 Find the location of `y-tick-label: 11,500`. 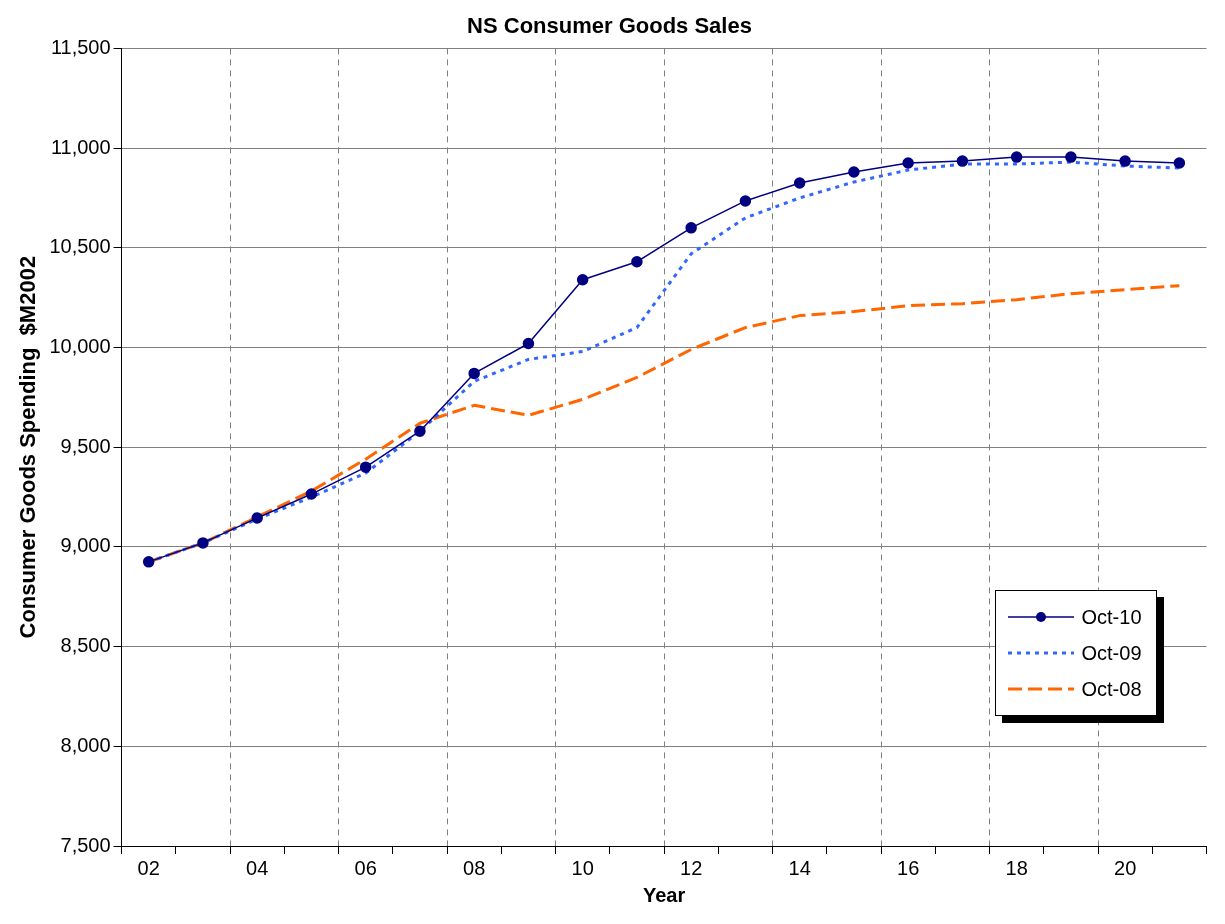

y-tick-label: 11,500 is located at coordinates (80, 46).